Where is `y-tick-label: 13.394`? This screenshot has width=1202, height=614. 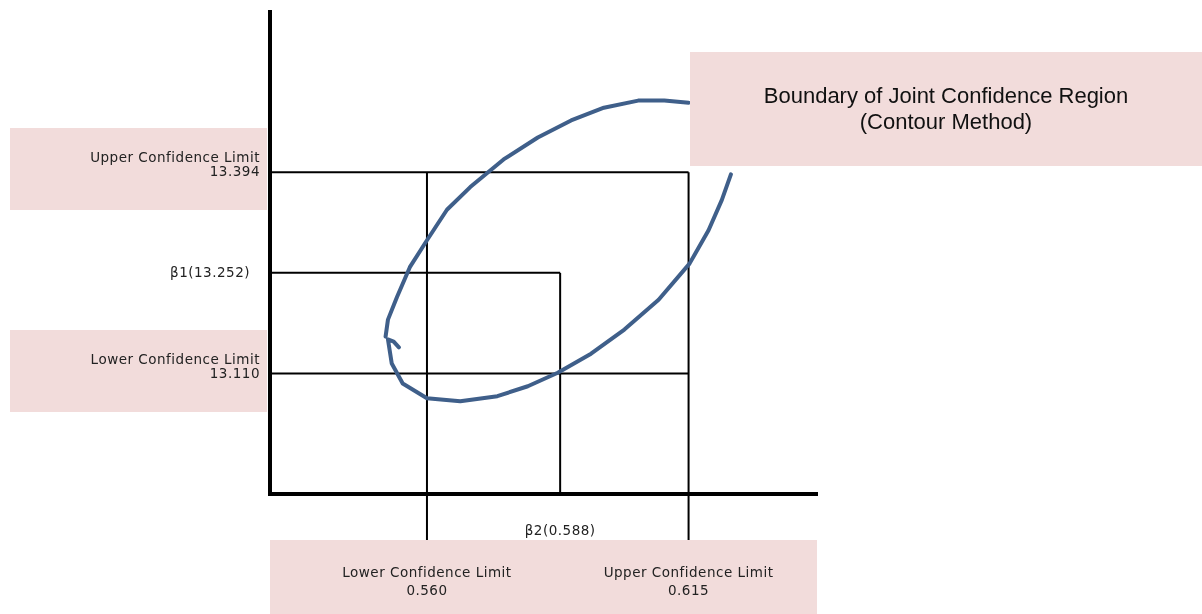
y-tick-label: 13.394 is located at coordinates (234, 171).